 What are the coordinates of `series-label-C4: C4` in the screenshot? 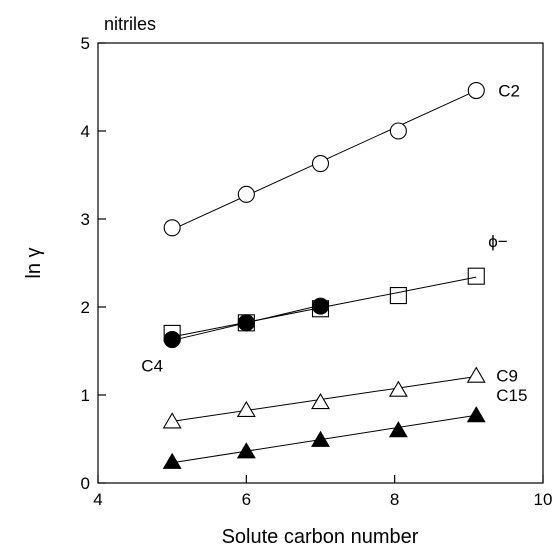 It's located at (152, 366).